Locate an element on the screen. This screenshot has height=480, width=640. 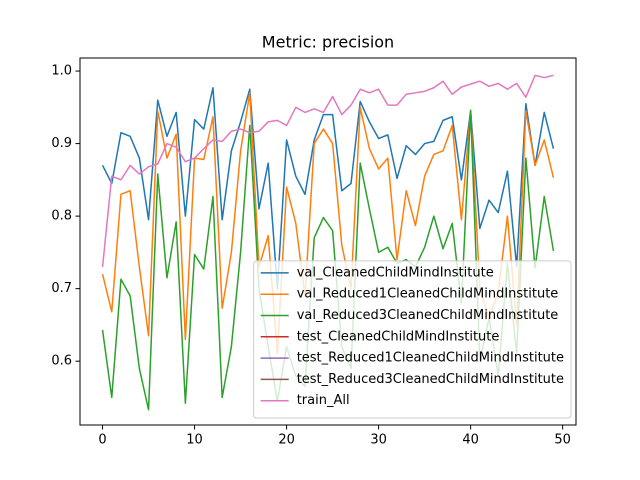
legend-label: val_Reduced3CleanedChildMindInstitute is located at coordinates (428, 315).